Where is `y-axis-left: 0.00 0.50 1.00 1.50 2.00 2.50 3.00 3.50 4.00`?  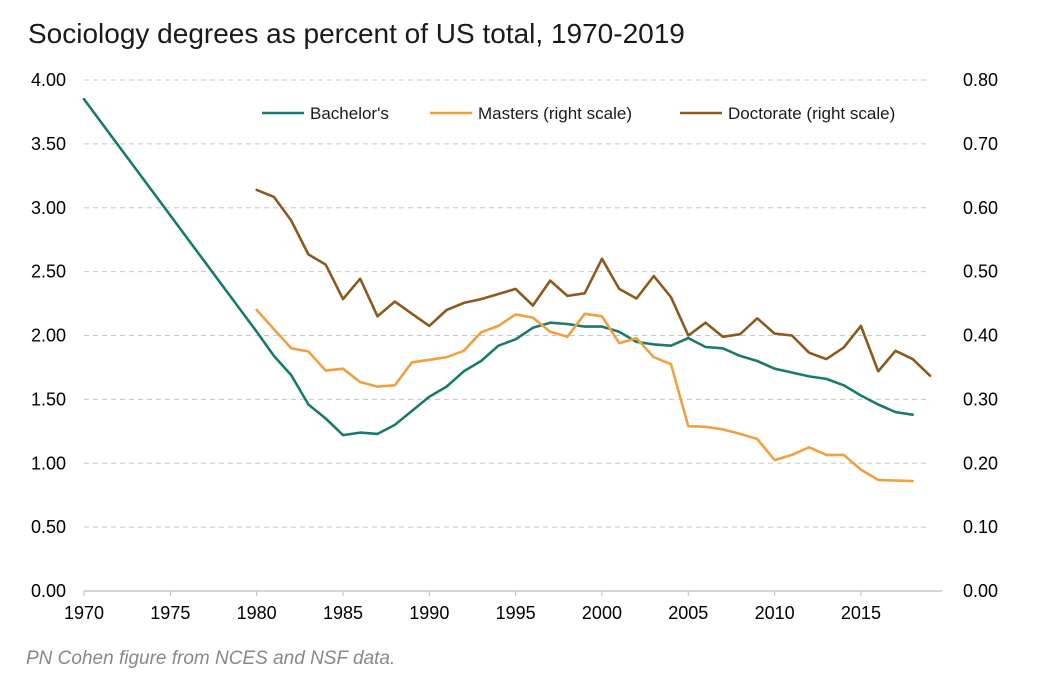
y-axis-left: 0.00 0.50 1.00 1.50 2.00 2.50 3.00 3.50 4.00 is located at coordinates (48, 335).